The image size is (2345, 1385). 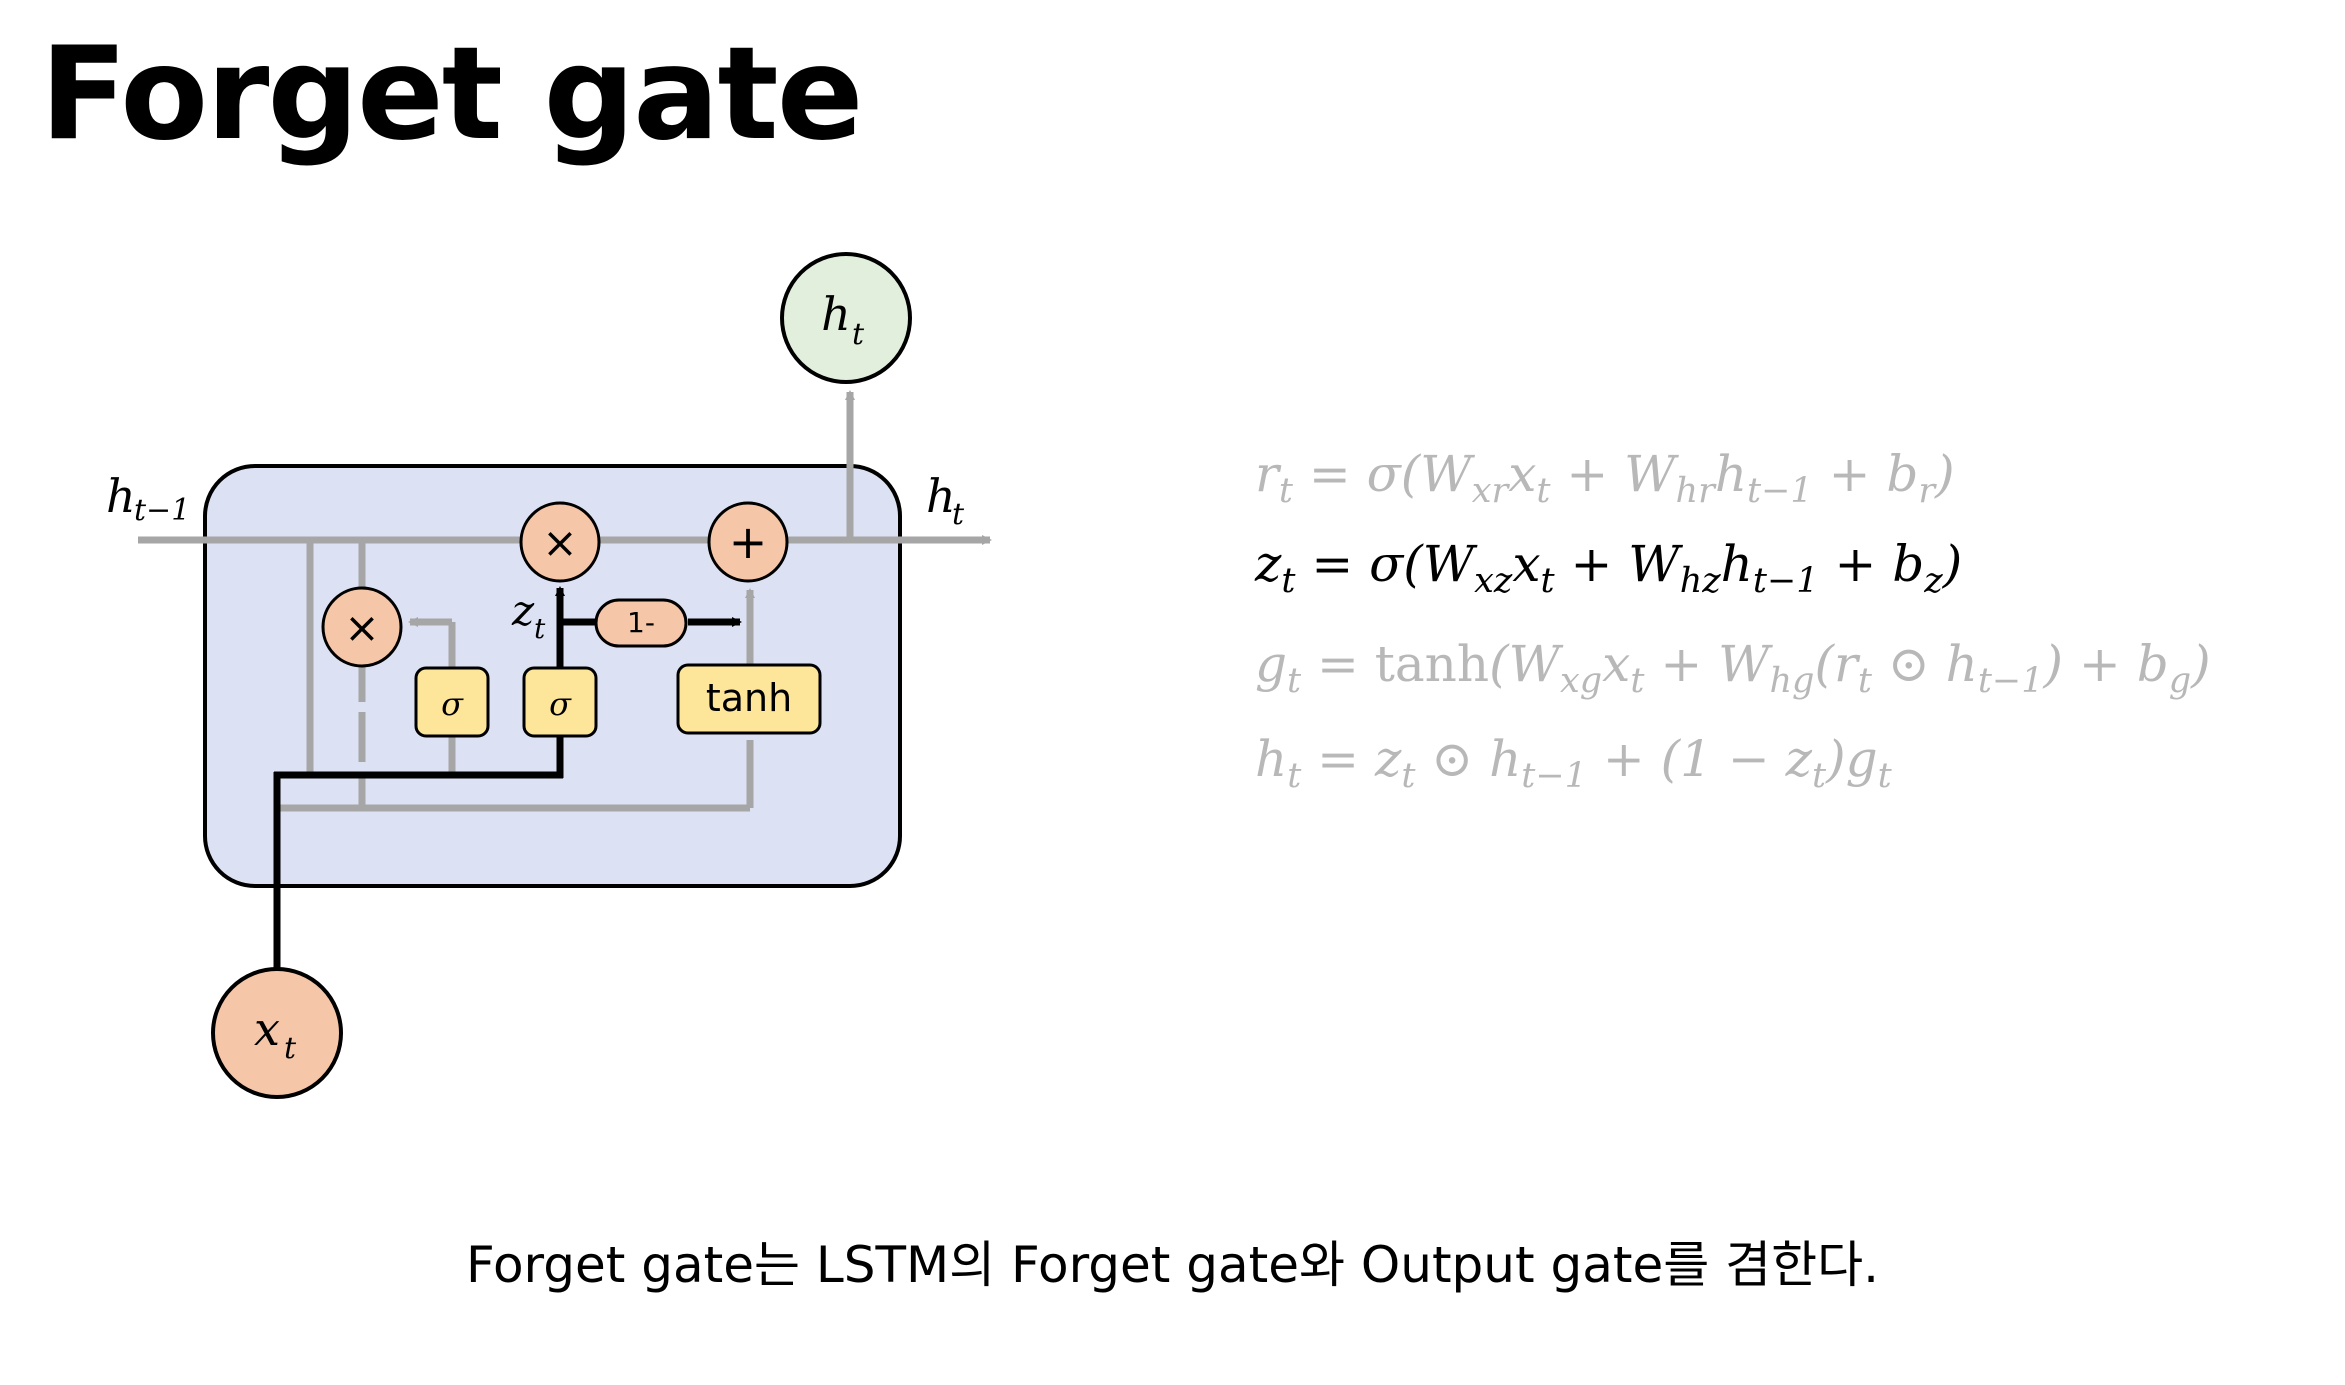 I want to click on svg-text: 1-, so click(x=641, y=622).